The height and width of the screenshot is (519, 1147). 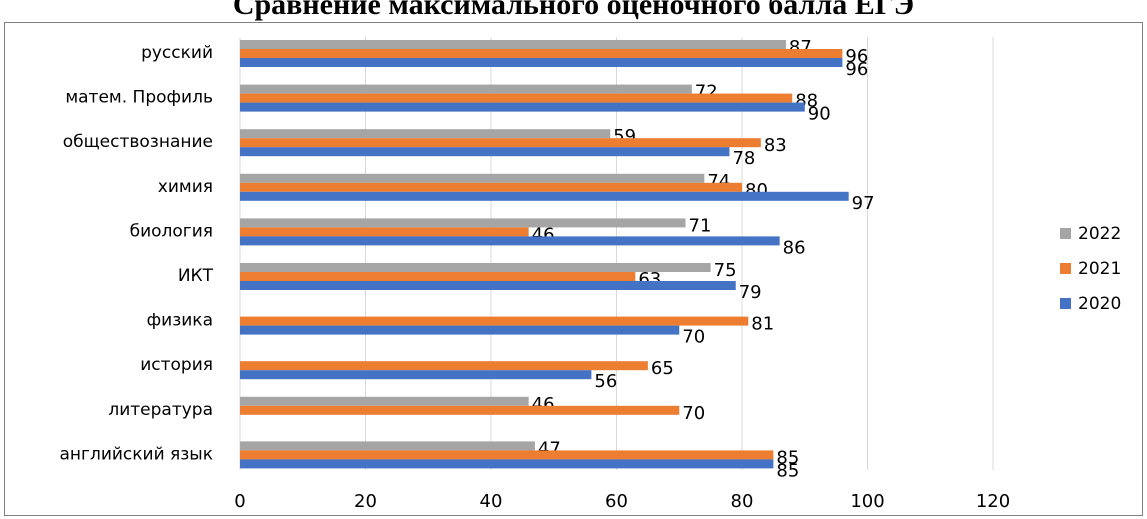 I want to click on y-category-label: литература, so click(x=160, y=410).